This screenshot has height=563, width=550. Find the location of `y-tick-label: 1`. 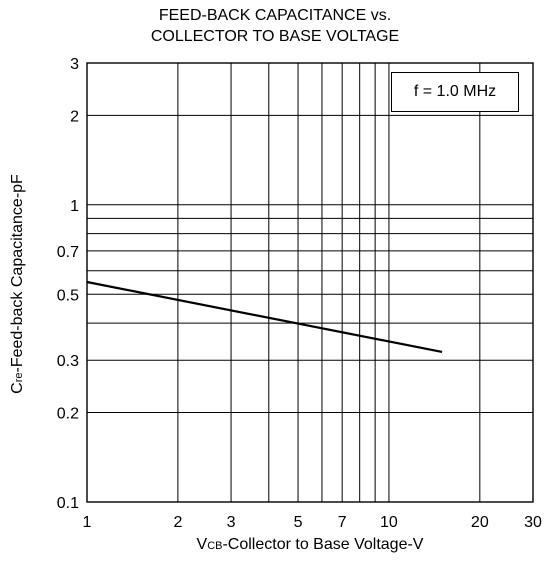

y-tick-label: 1 is located at coordinates (74, 206).